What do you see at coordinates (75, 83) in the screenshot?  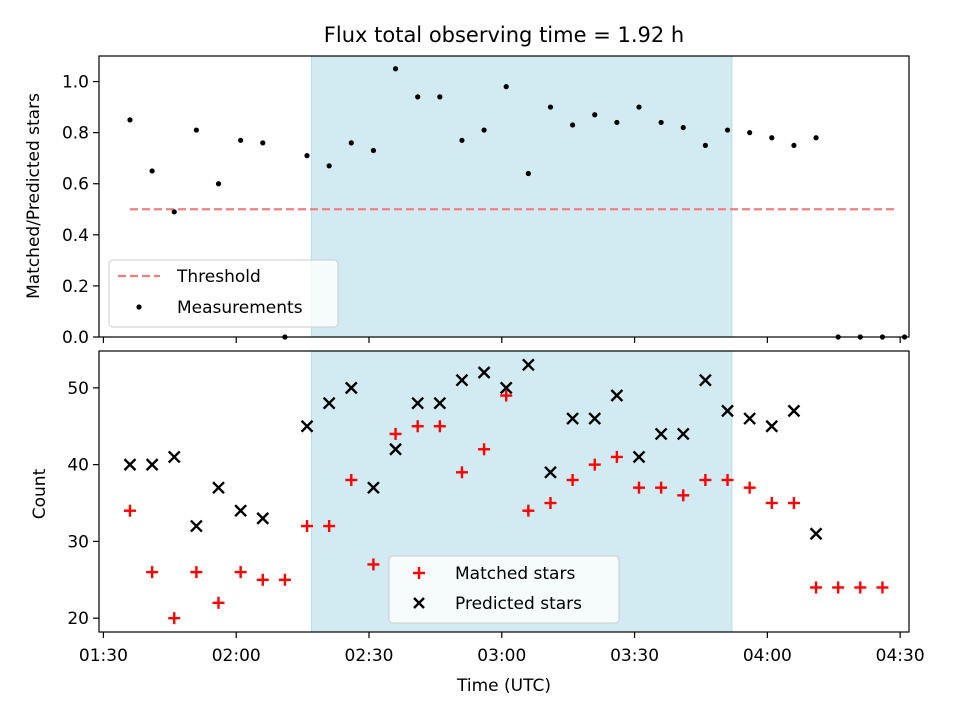 I see `top-ytick-label-5: 1.0` at bounding box center [75, 83].